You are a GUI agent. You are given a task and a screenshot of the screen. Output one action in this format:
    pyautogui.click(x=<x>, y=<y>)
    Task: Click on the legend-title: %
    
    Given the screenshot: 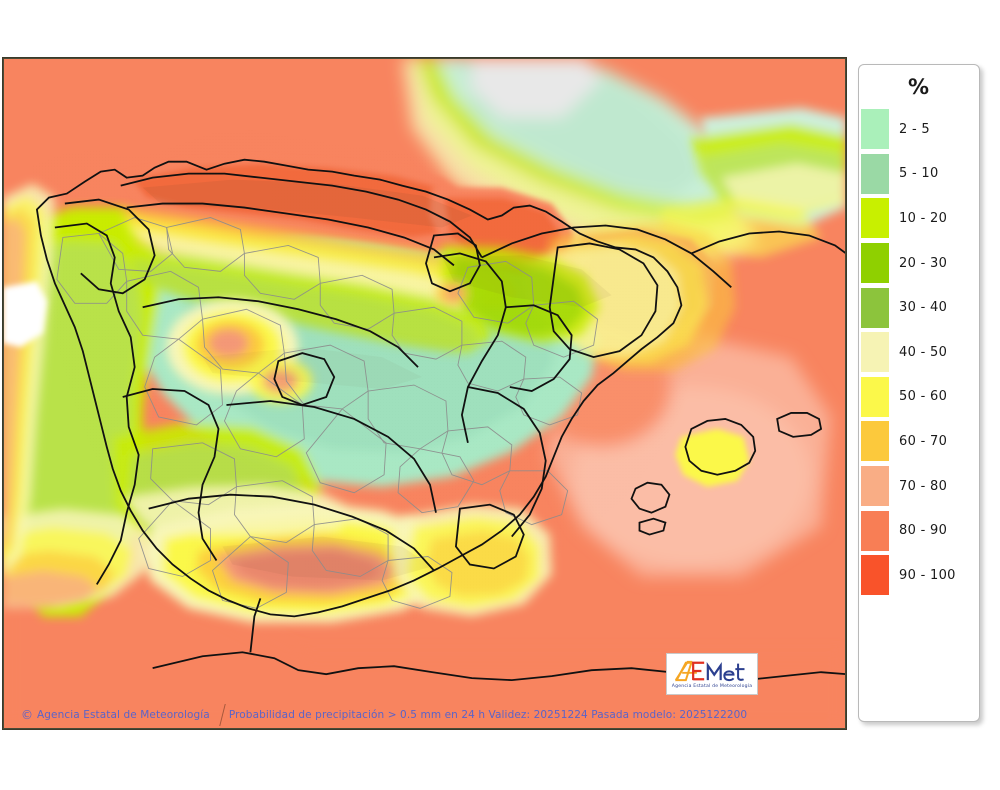 What is the action you would take?
    pyautogui.click(x=919, y=87)
    